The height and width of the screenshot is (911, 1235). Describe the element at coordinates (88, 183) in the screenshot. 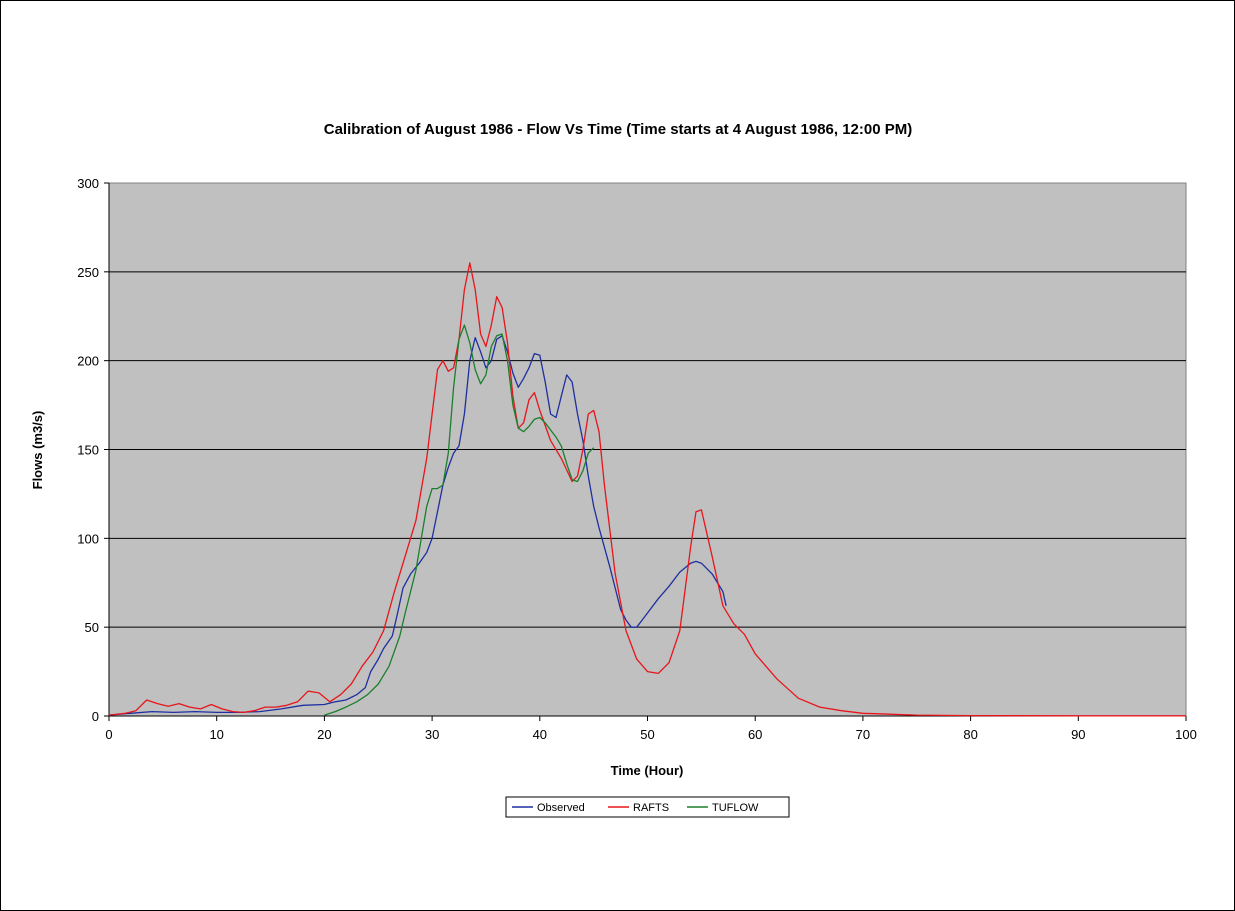

I see `y-tick-label: 300` at that location.